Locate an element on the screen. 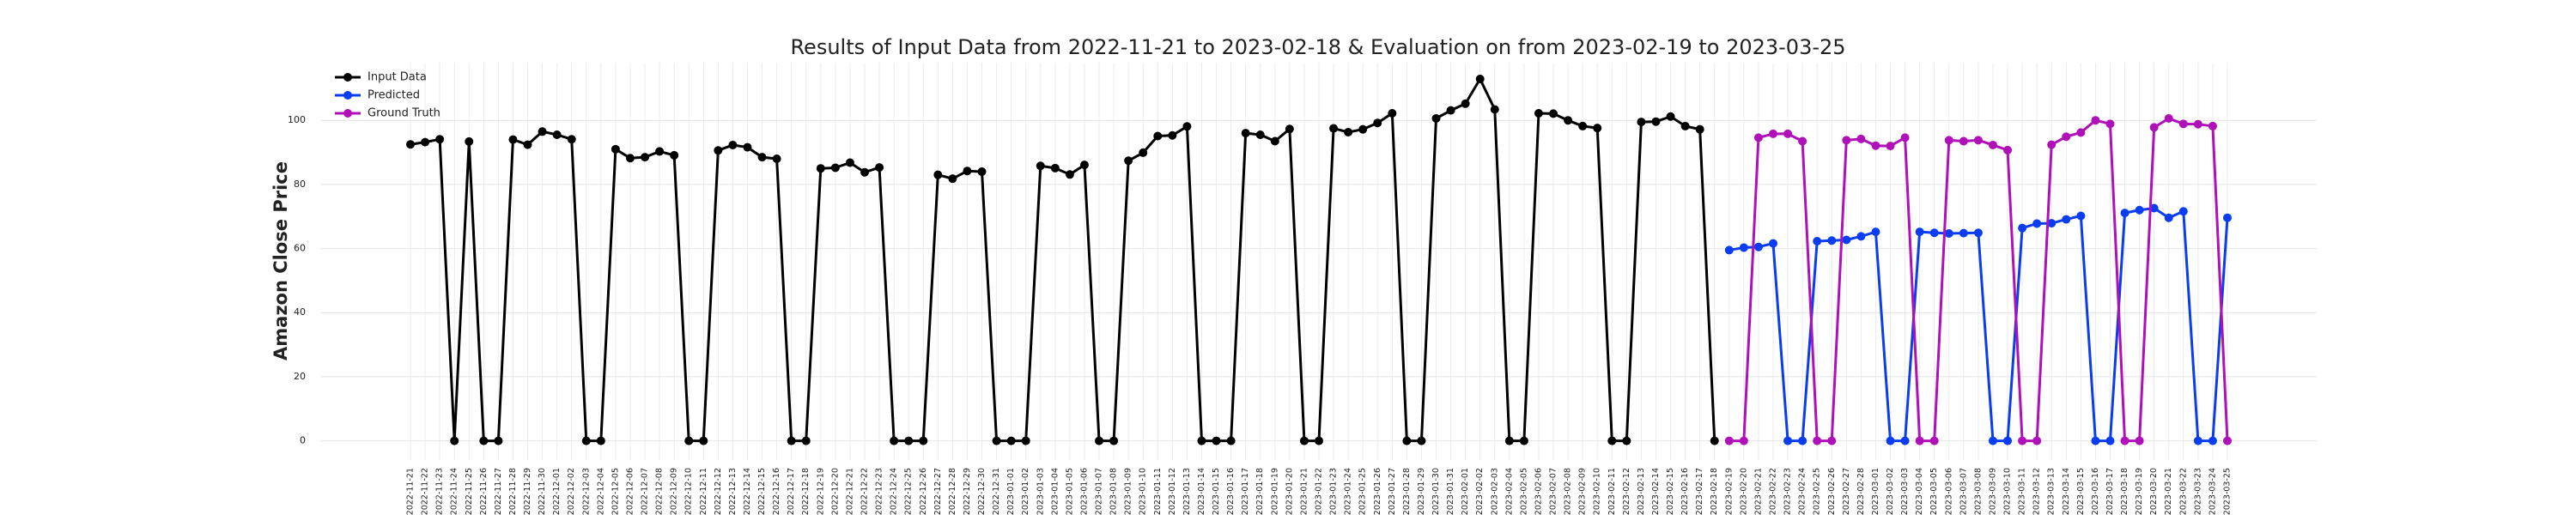  x-tick-label: 2023-01-23 is located at coordinates (1334, 491).